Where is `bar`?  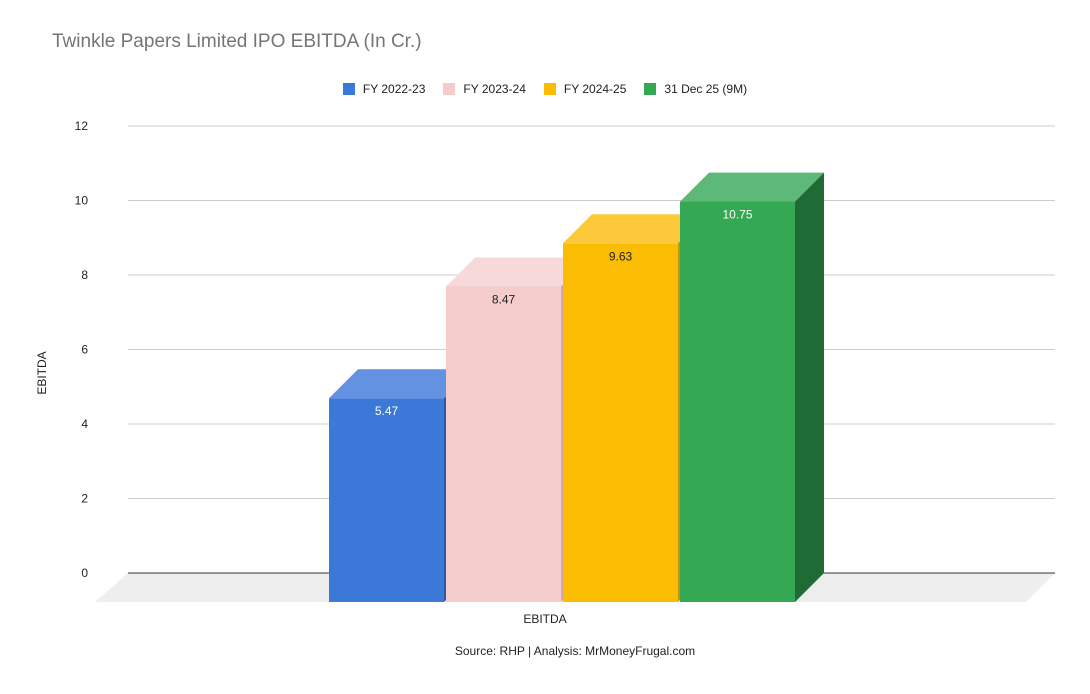
bar is located at coordinates (752, 387).